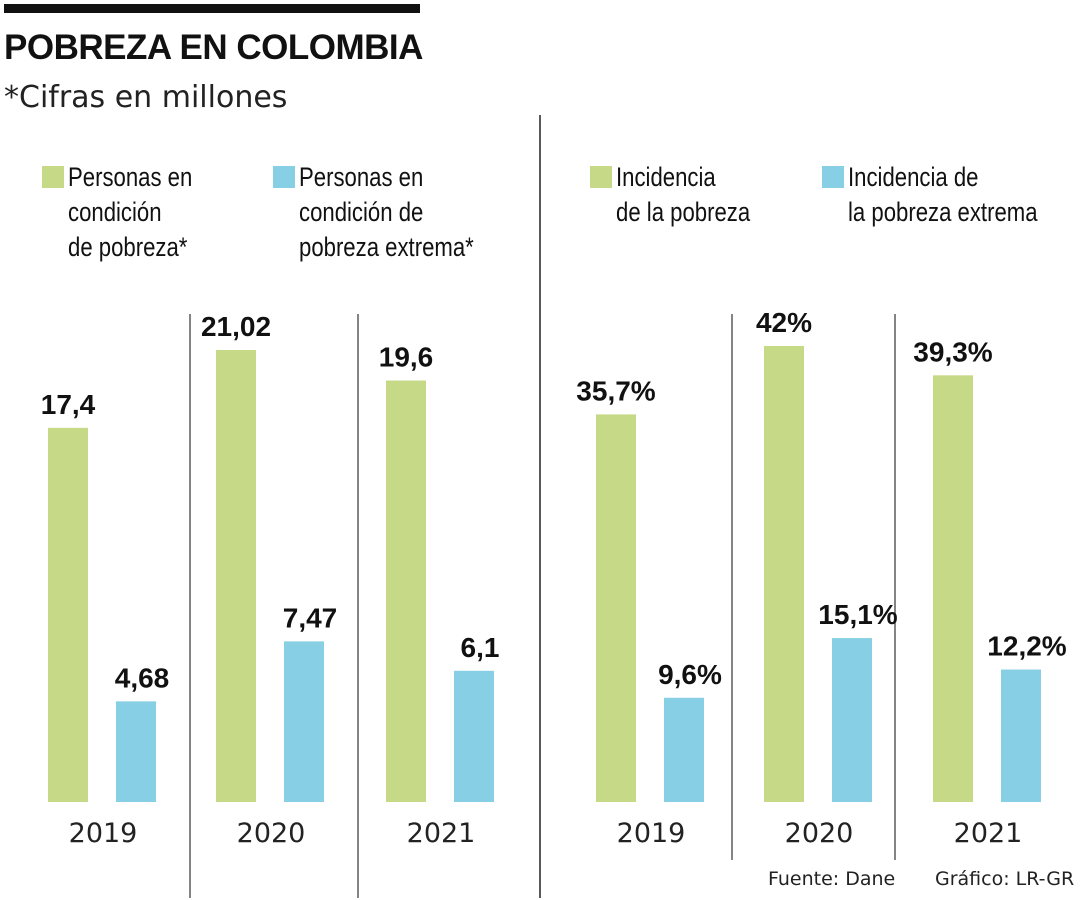 The width and height of the screenshot is (1080, 900). Describe the element at coordinates (142, 677) in the screenshot. I see `data-label: 4,68` at that location.